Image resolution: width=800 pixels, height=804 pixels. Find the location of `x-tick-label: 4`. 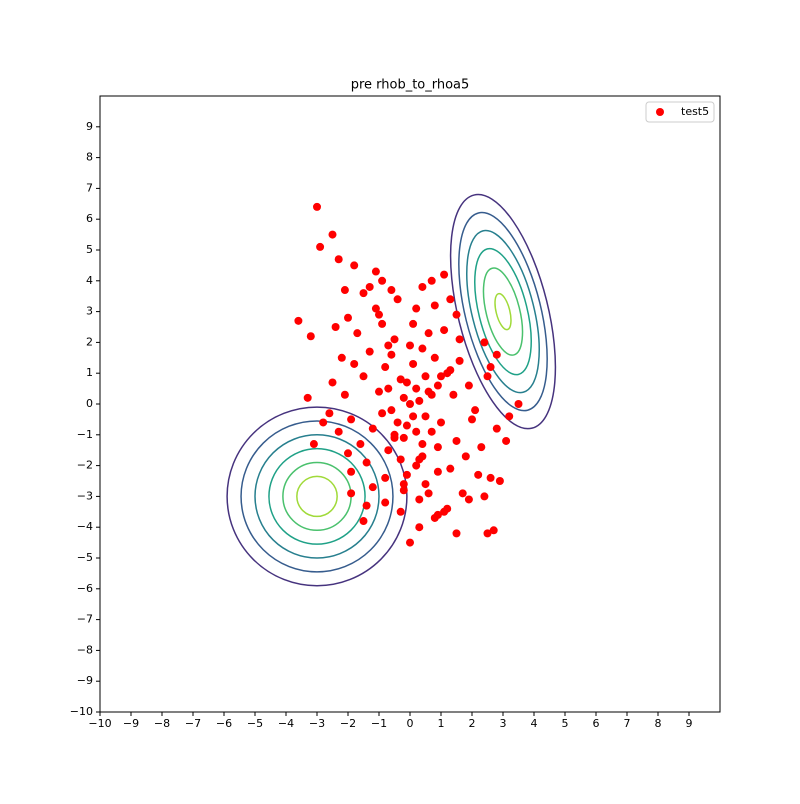

x-tick-label: 4 is located at coordinates (534, 723).